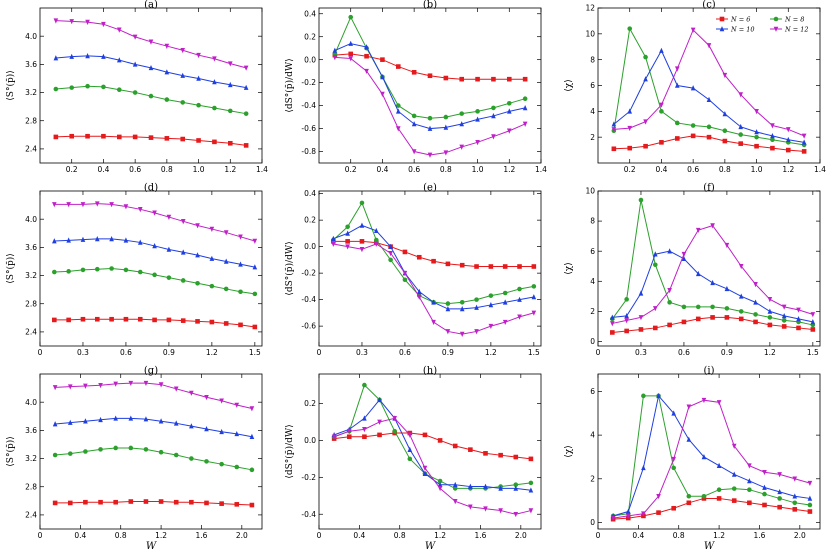  Describe the element at coordinates (310, 220) in the screenshot. I see `y-tick-label: 0.2` at that location.